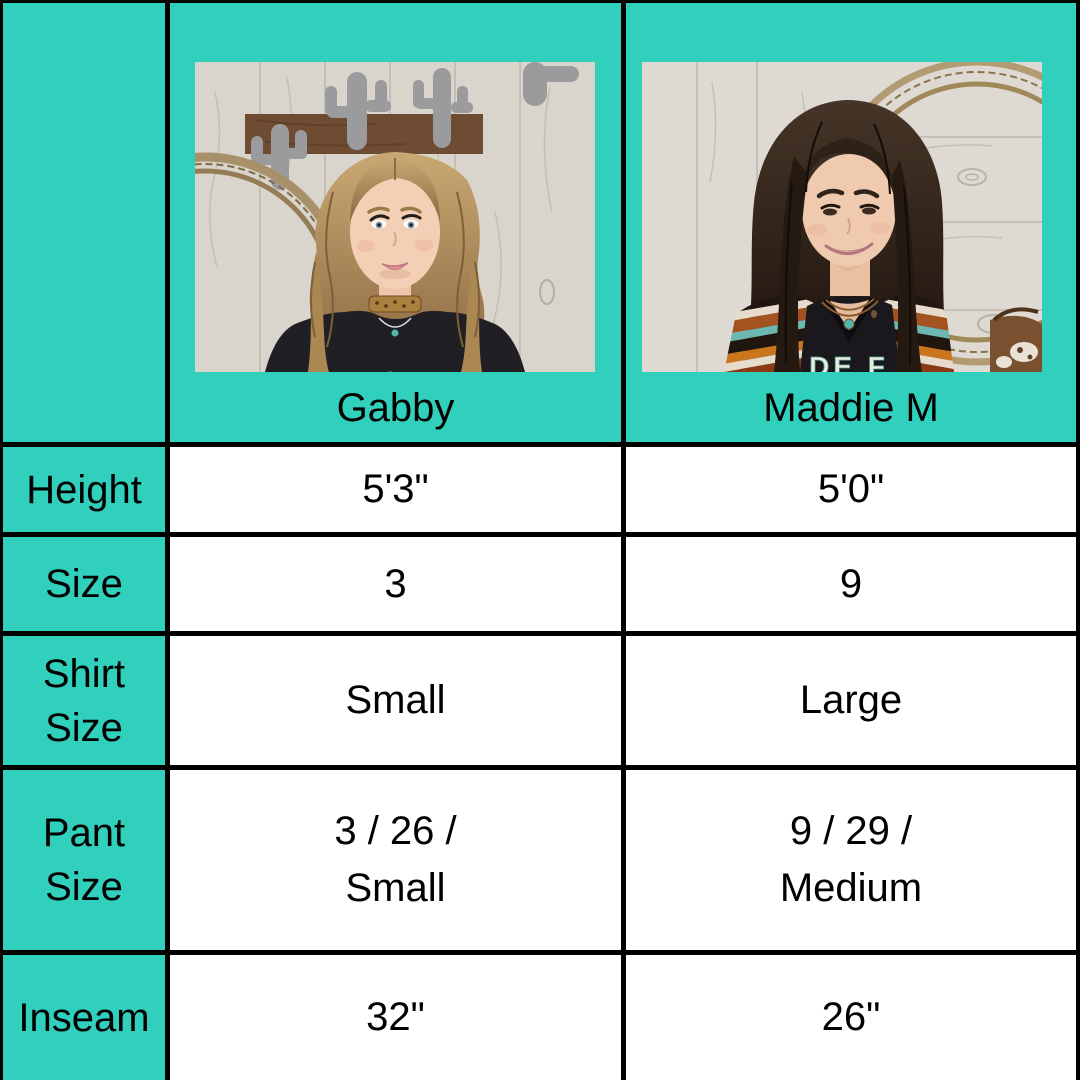 This screenshot has width=1080, height=1080. I want to click on corner-cell, so click(84, 222).